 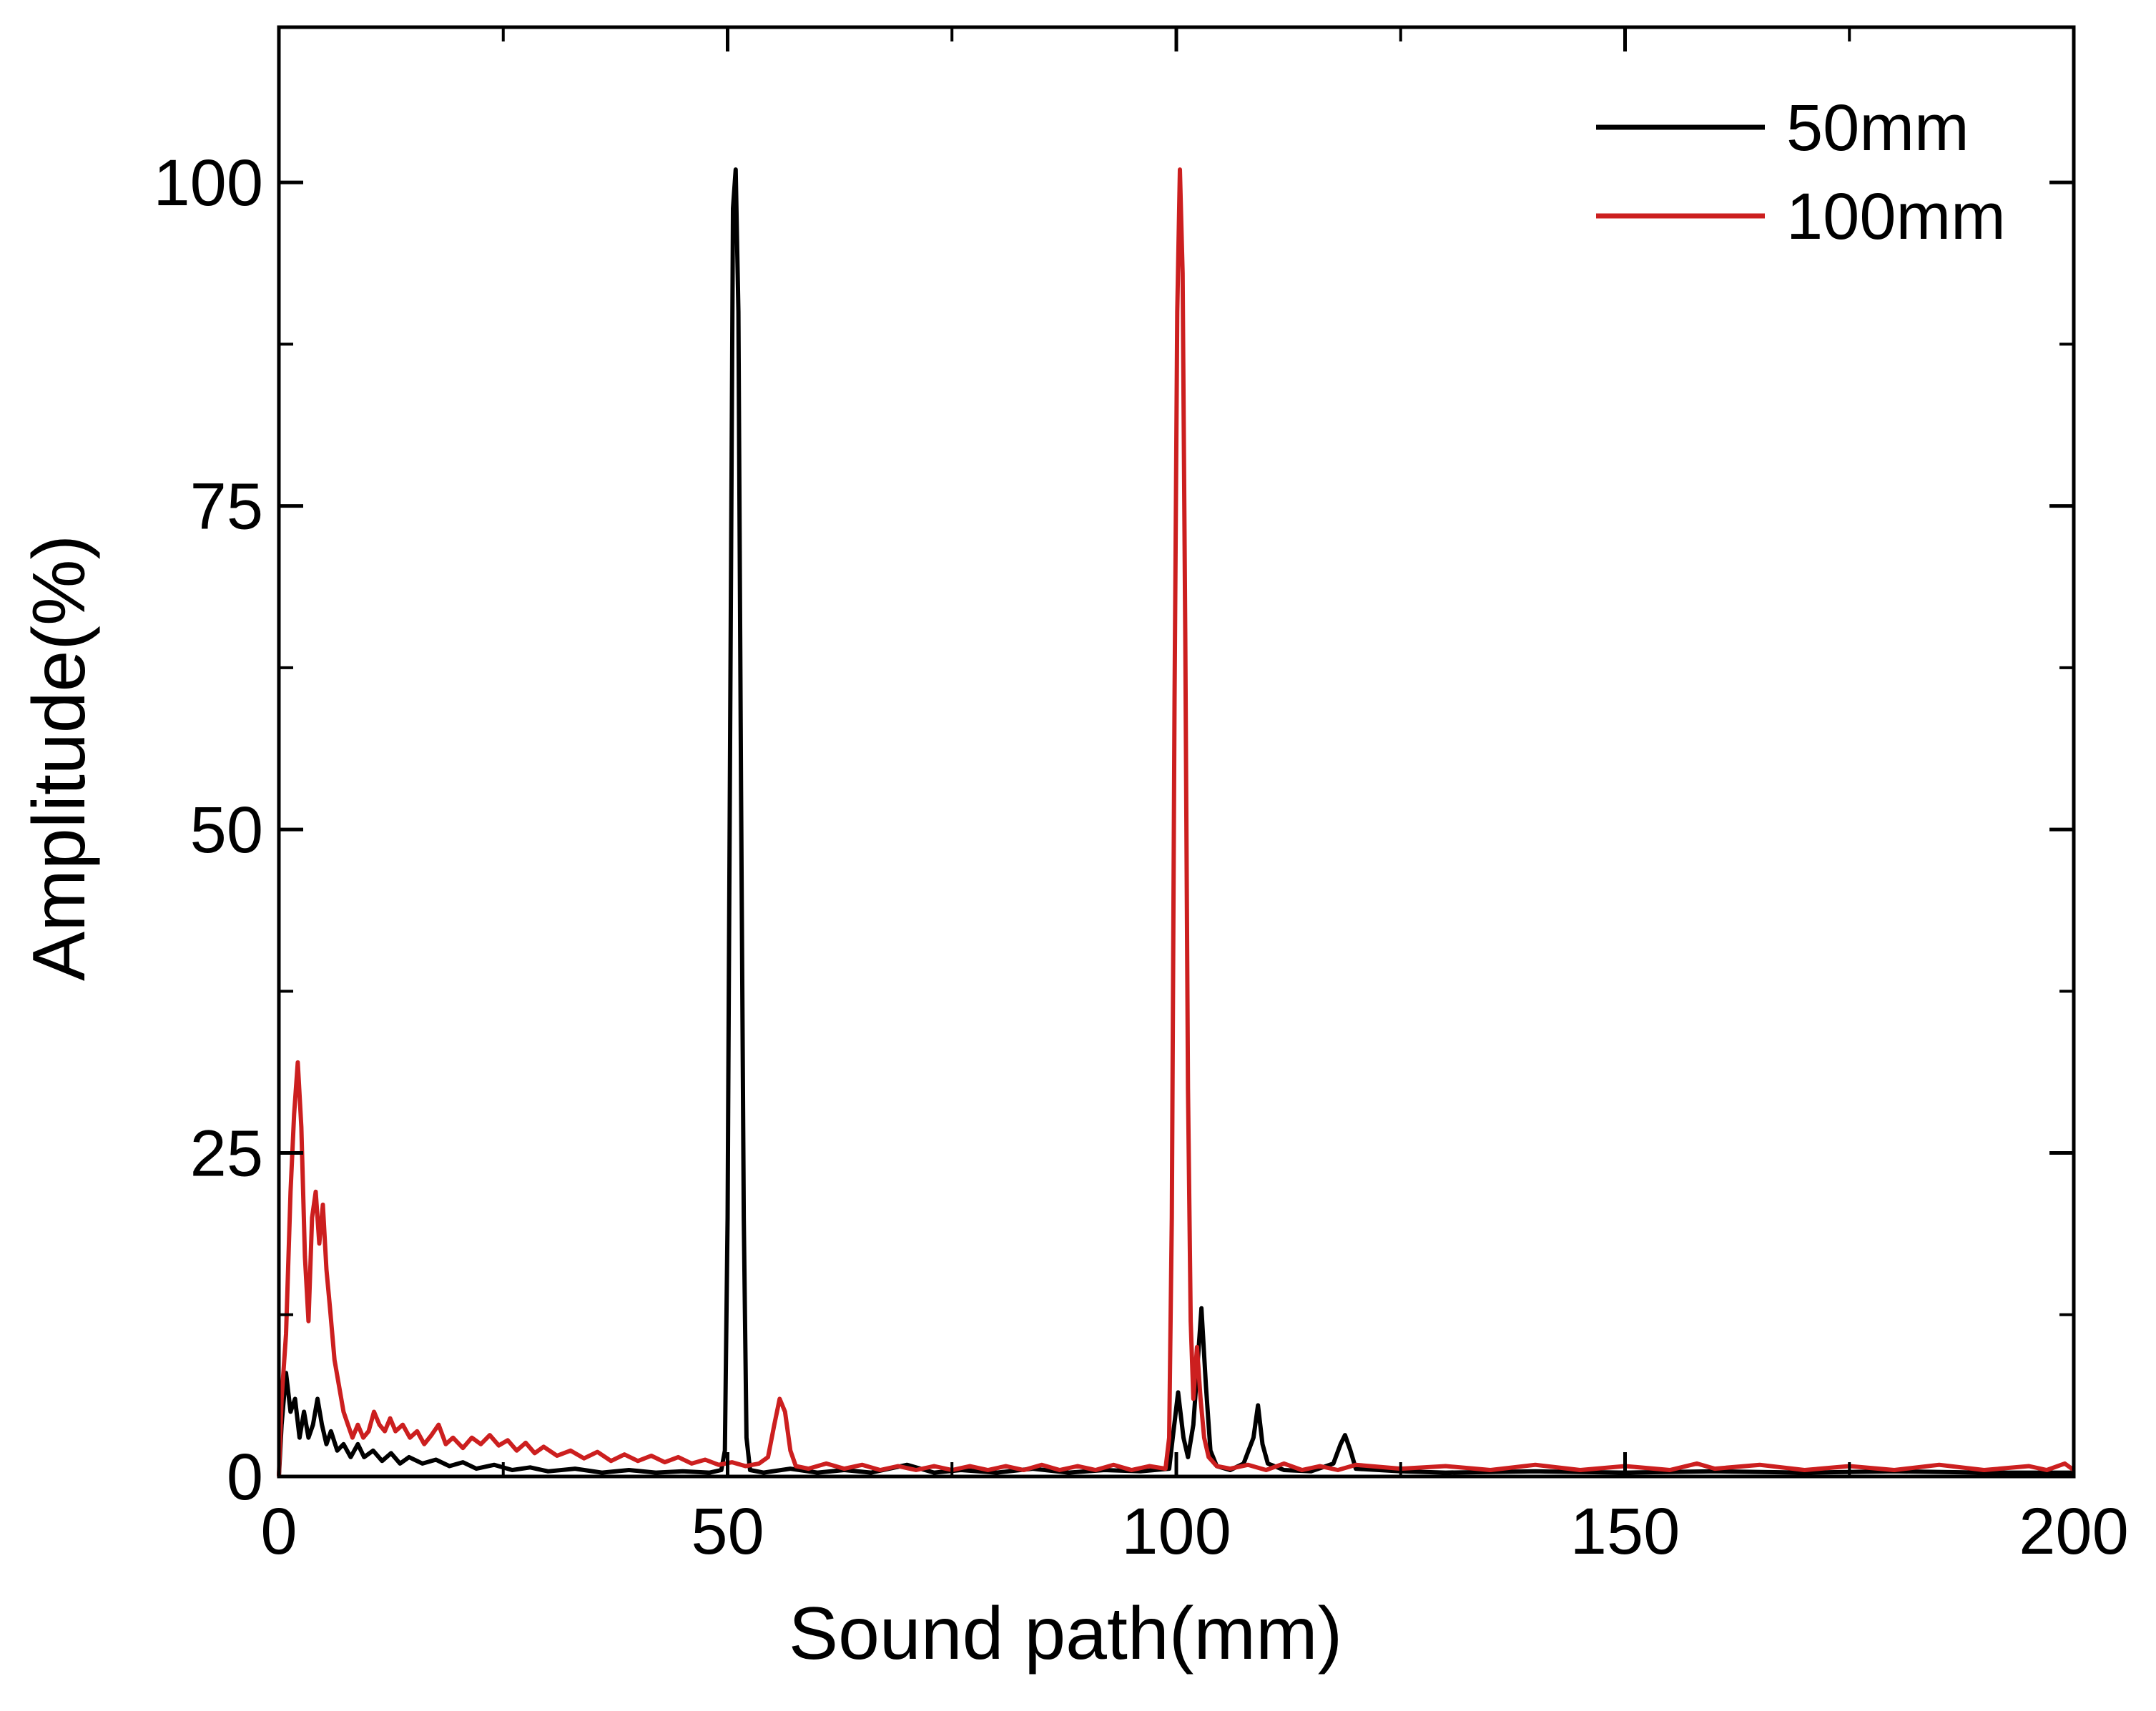 What do you see at coordinates (1625, 1531) in the screenshot?
I see `x-tick-label: 150` at bounding box center [1625, 1531].